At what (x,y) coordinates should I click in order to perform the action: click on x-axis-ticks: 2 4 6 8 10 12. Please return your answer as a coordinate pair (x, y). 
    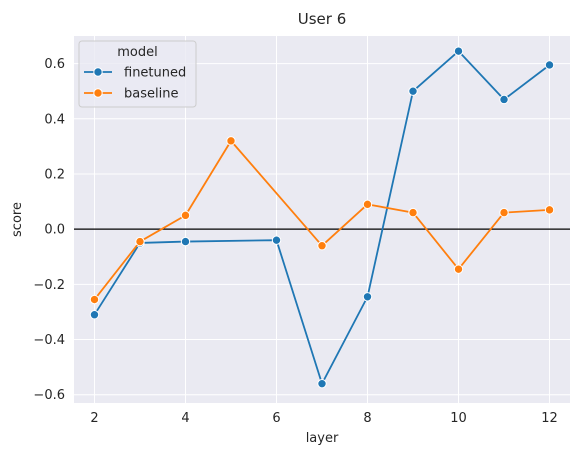
    Looking at the image, I should click on (323, 418).